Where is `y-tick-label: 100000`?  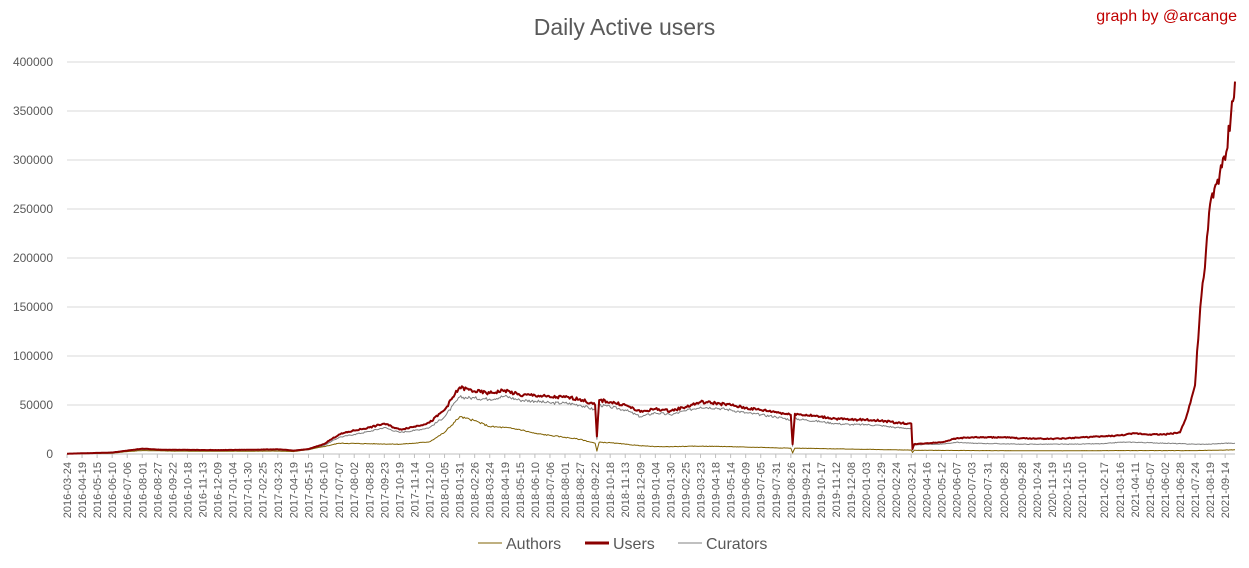 y-tick-label: 100000 is located at coordinates (33, 356).